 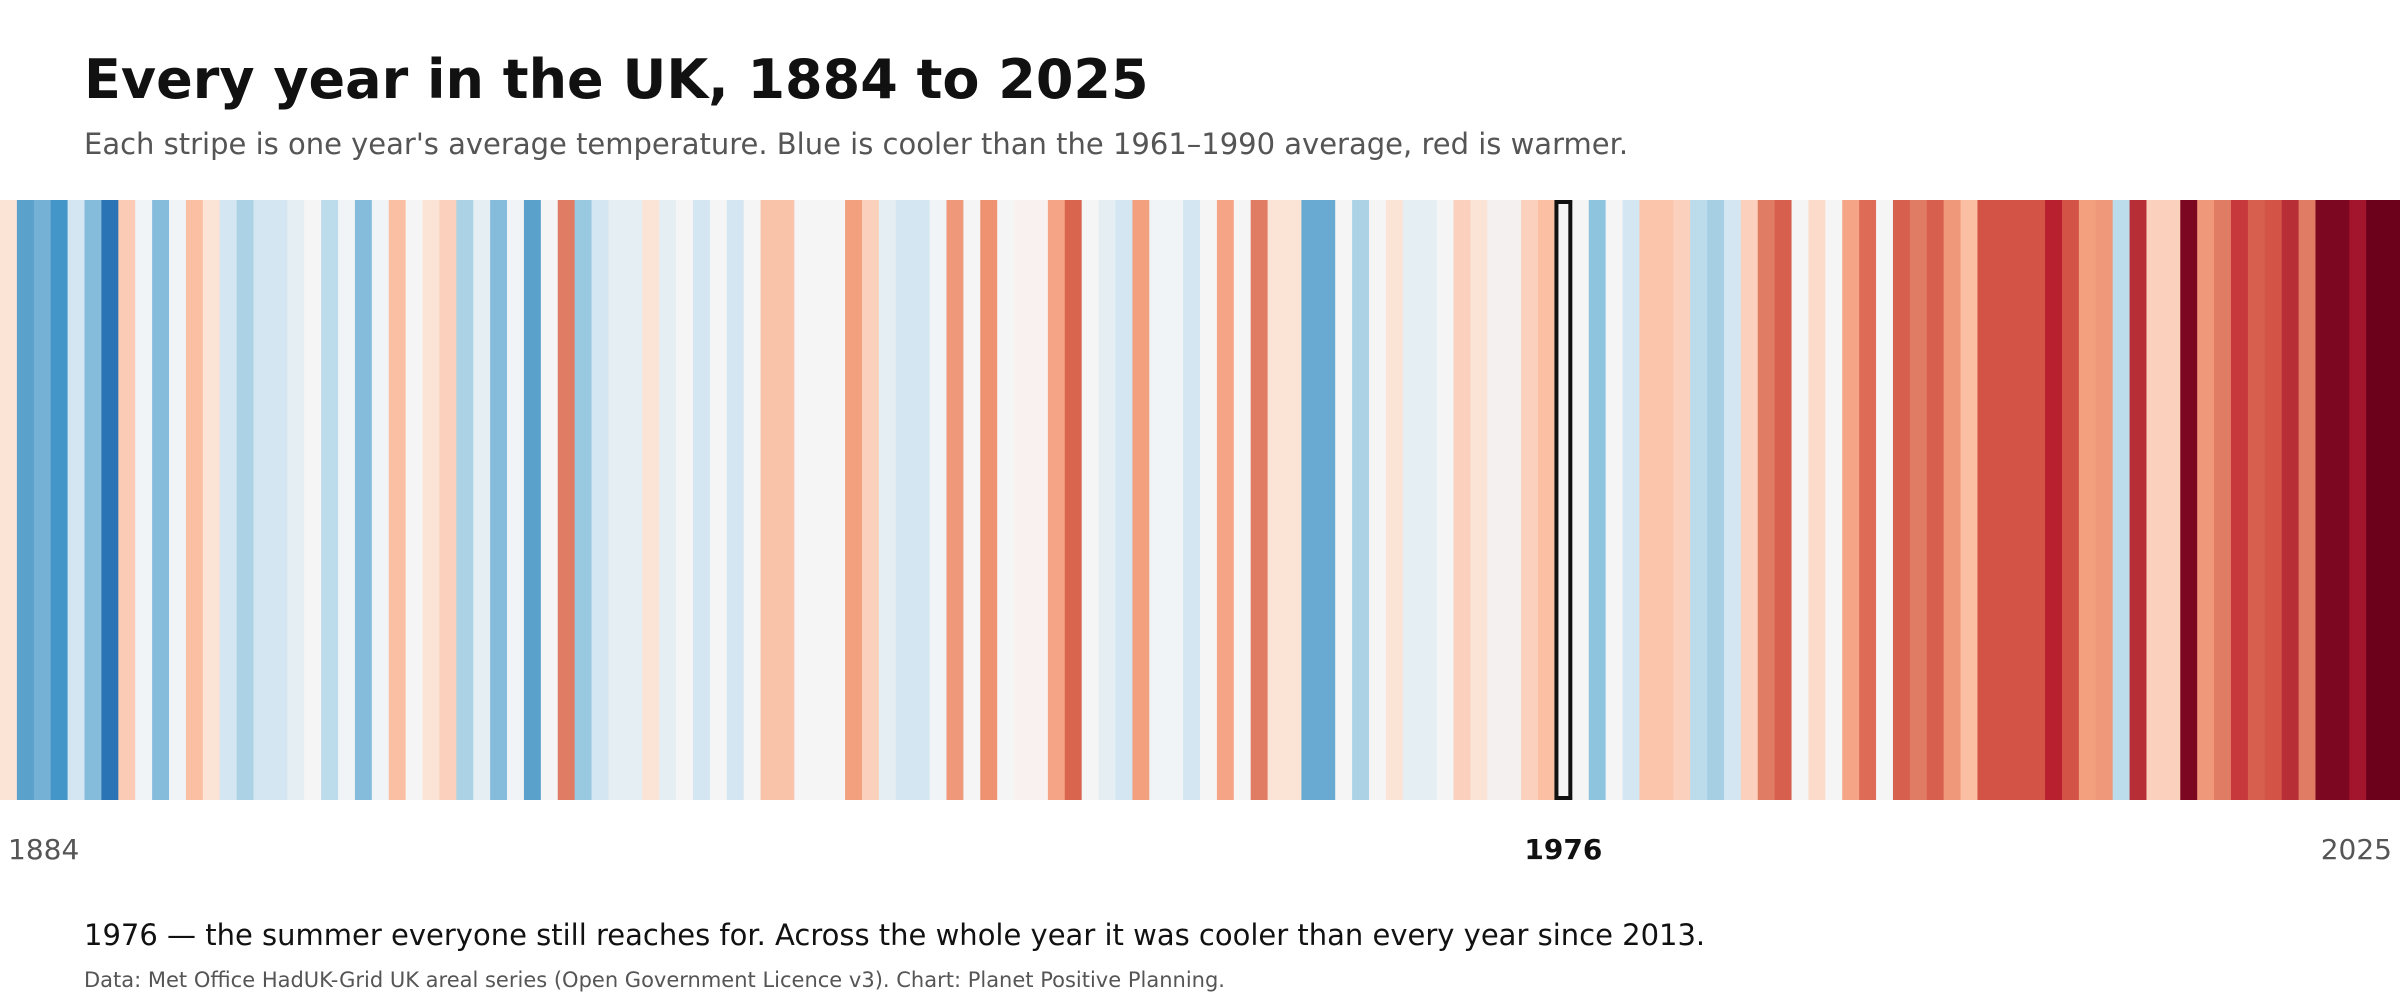 I want to click on stripe-2006, so click(x=2070, y=500).